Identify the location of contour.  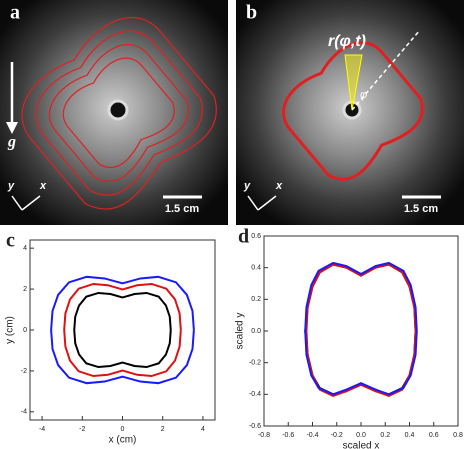
(353, 111).